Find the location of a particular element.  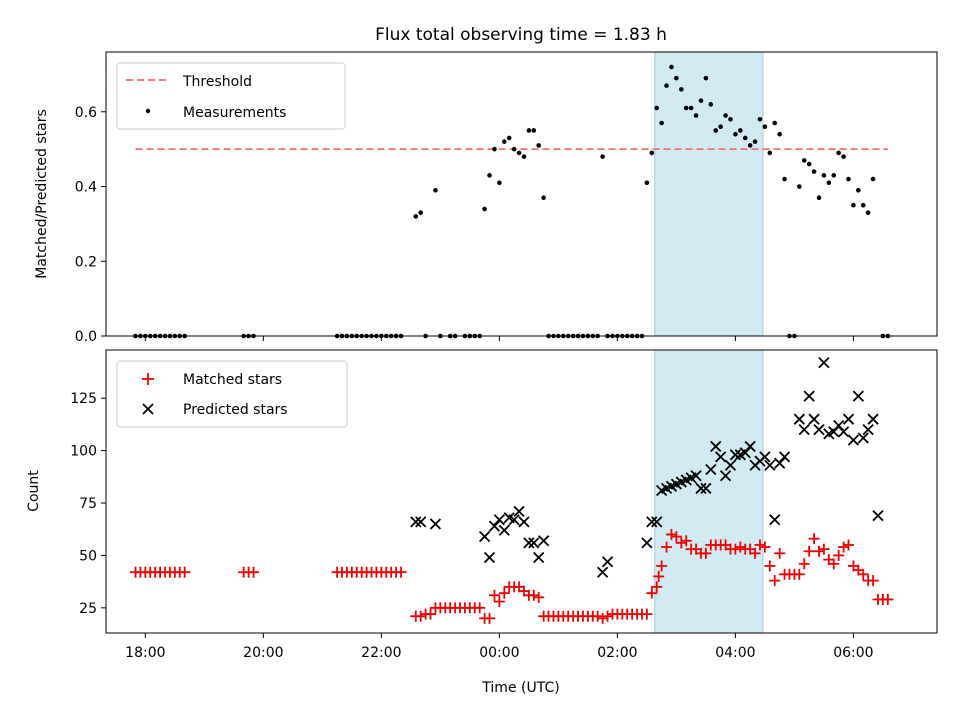

legend-predicted-swatch is located at coordinates (148, 409).